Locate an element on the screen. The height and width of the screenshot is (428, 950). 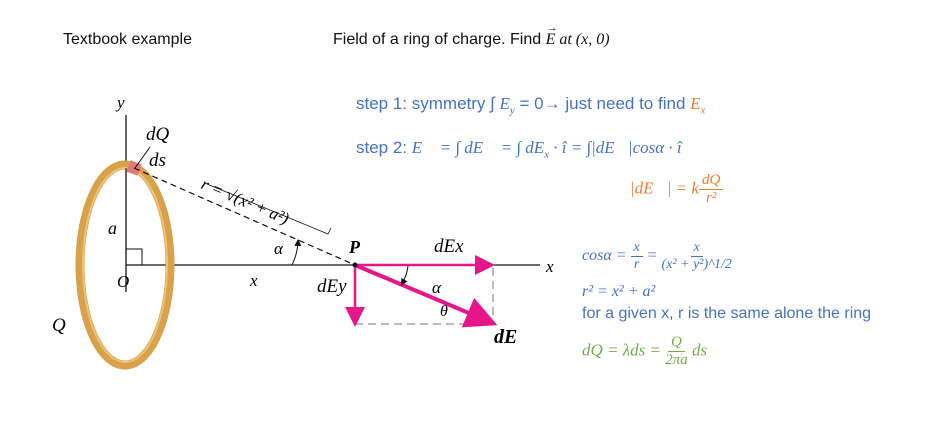
alpha2-arc is located at coordinates (405, 275).